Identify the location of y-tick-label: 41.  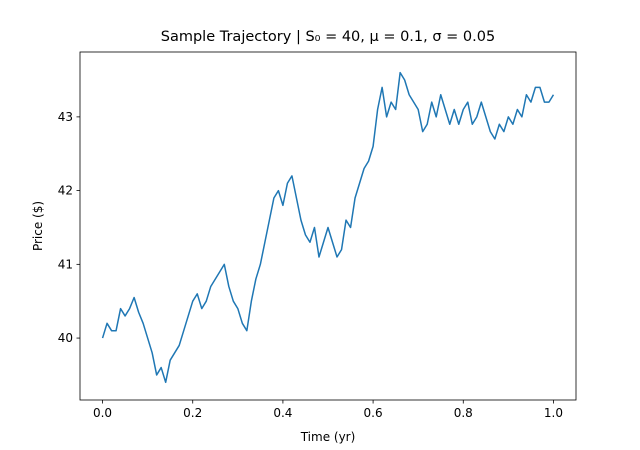
(65, 264).